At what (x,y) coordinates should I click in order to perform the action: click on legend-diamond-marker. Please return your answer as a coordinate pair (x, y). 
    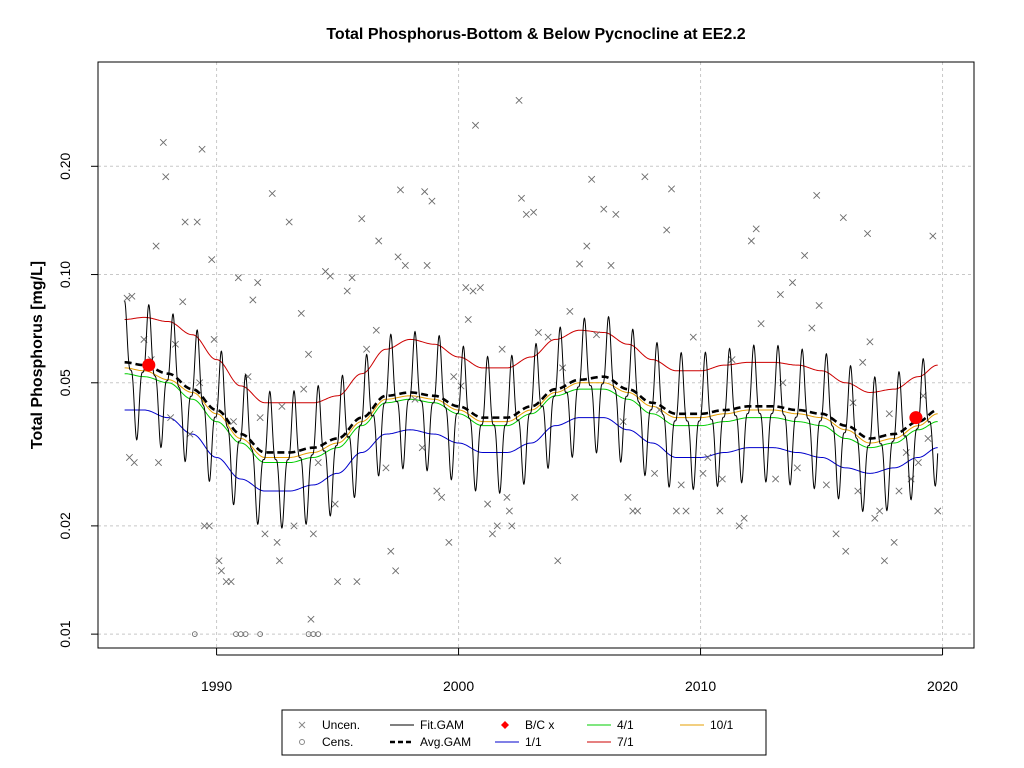
    Looking at the image, I should click on (505, 725).